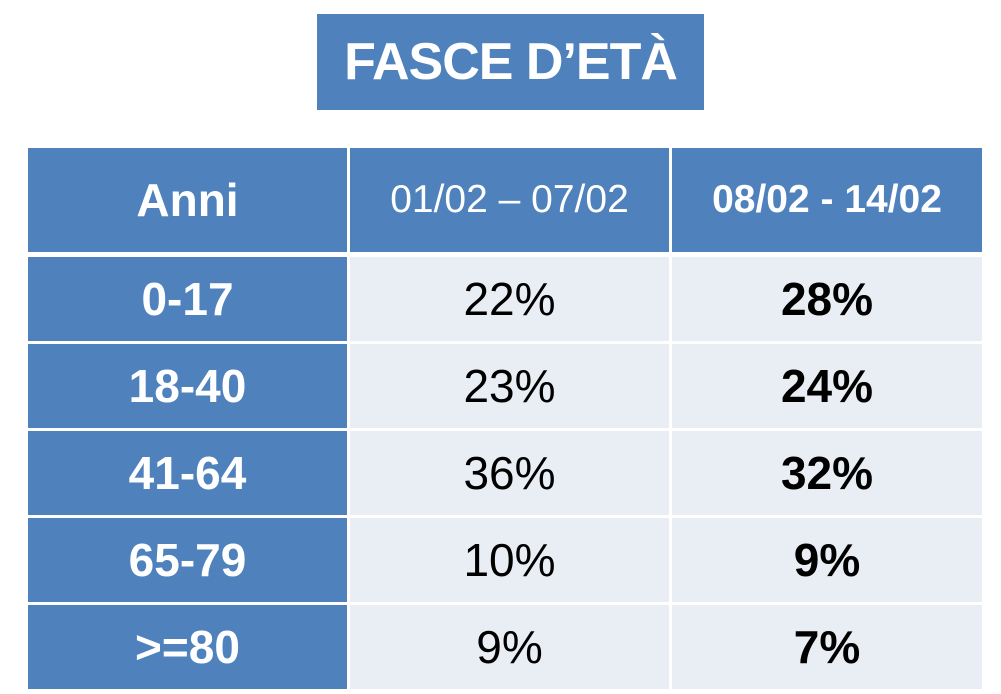 The height and width of the screenshot is (694, 1001). I want to click on cell-week1-18-40: 23%, so click(509, 386).